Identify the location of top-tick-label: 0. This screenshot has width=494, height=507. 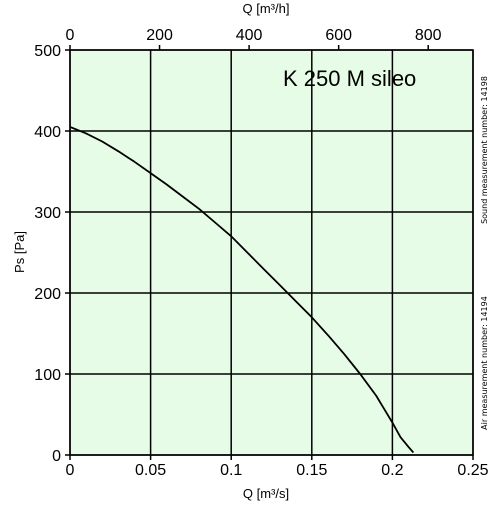
(70, 35).